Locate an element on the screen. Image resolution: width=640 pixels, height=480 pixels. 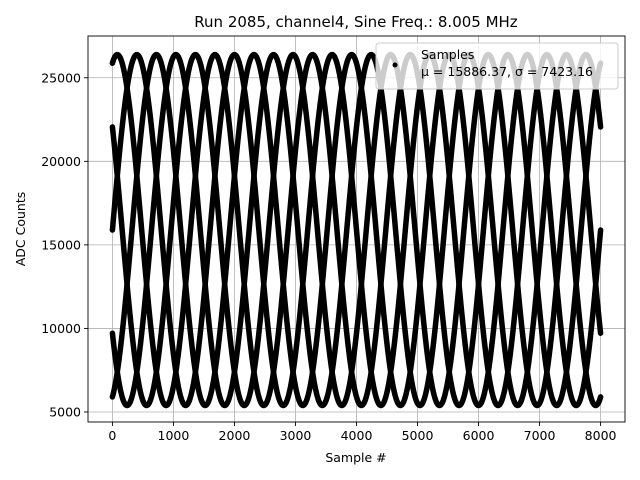
legend-entry-series: Samples is located at coordinates (447, 54).